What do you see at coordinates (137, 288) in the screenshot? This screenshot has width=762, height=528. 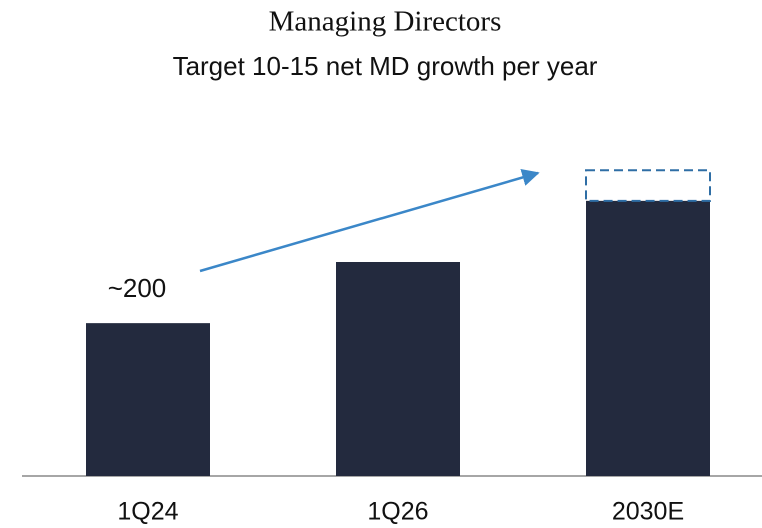 I see `value-label: ~200` at bounding box center [137, 288].